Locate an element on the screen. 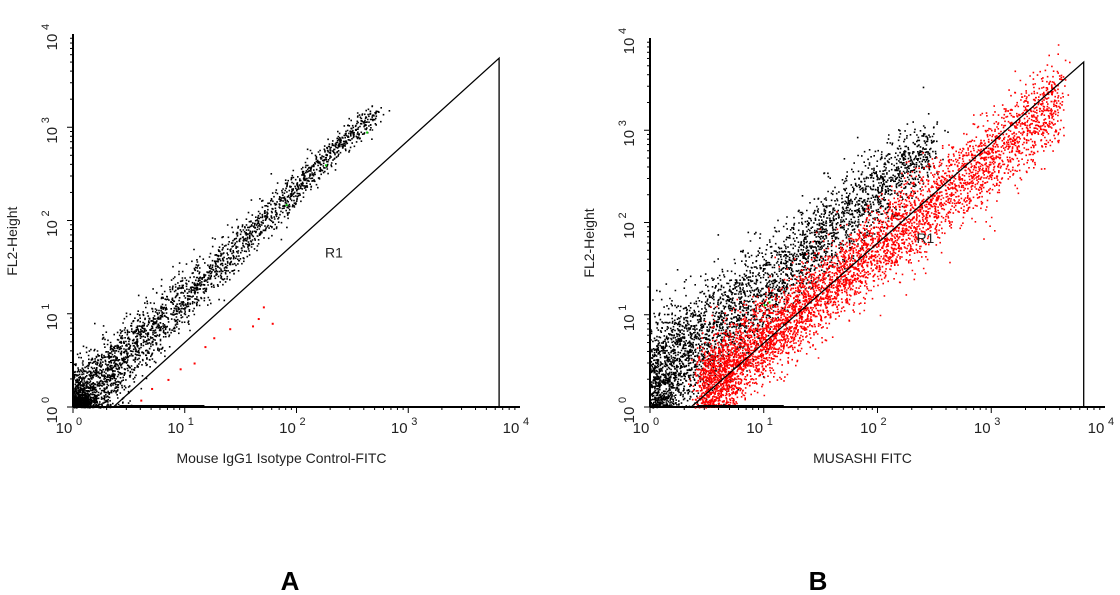 The height and width of the screenshot is (595, 1120). panel-letter: B is located at coordinates (818, 580).